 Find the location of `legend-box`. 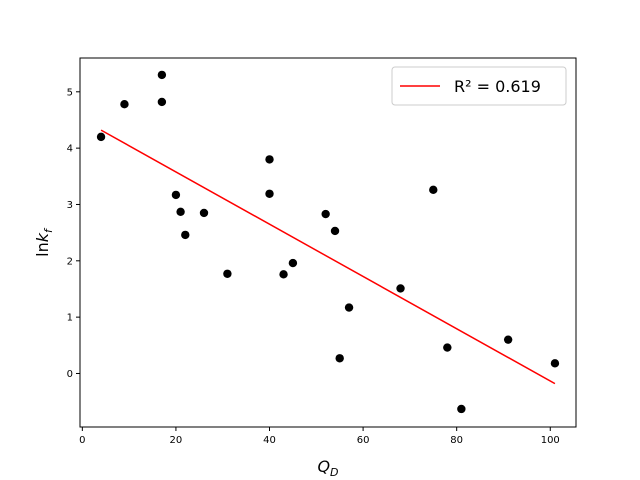

legend-box is located at coordinates (479, 86).